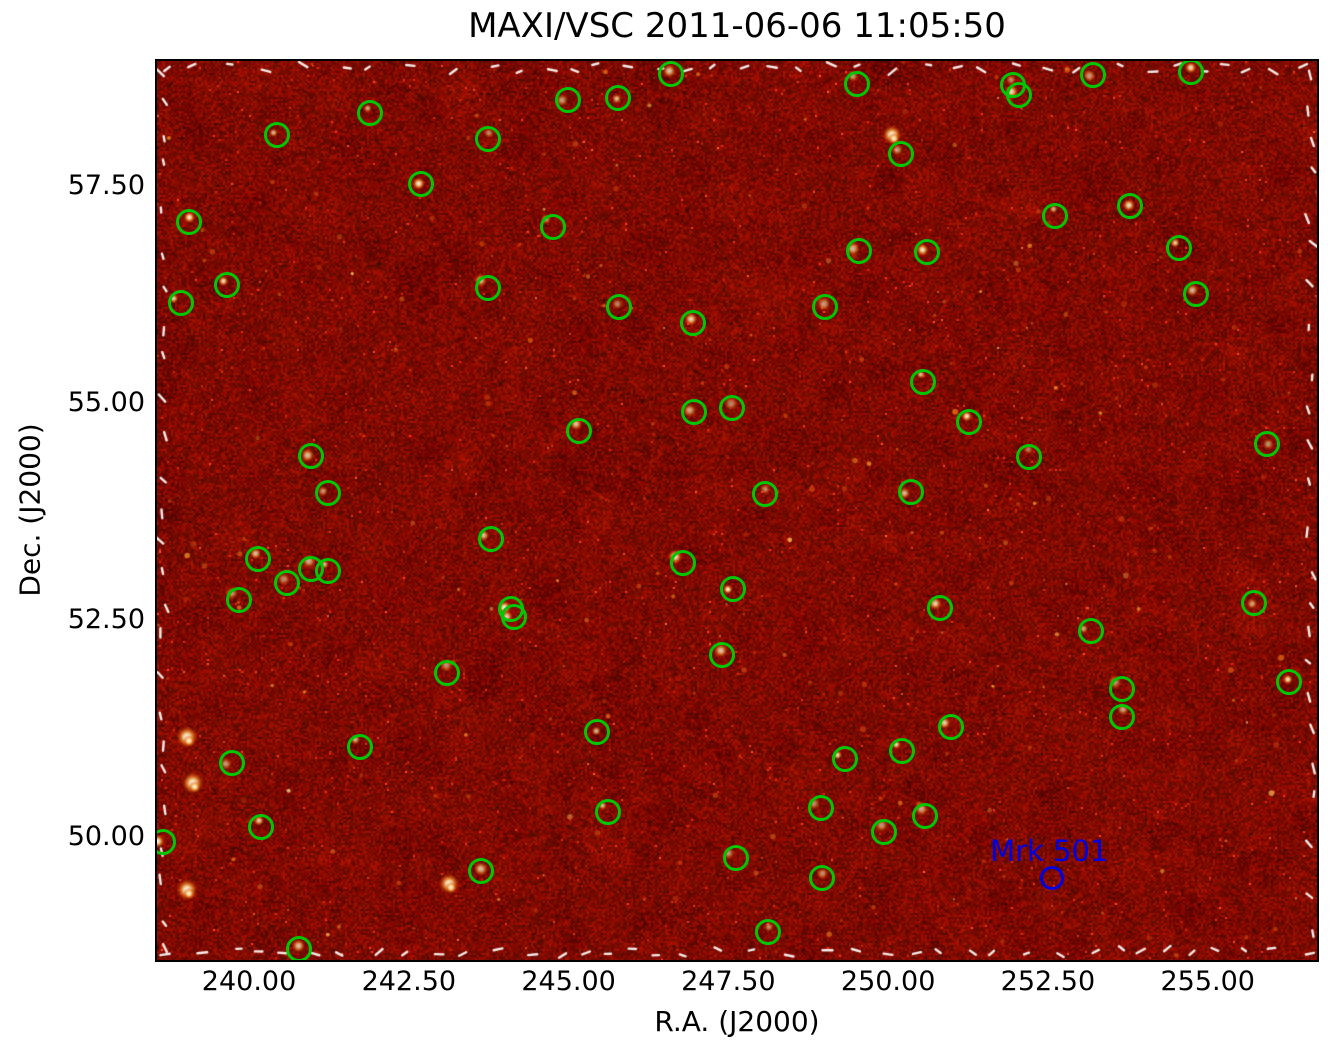  I want to click on y-axis-label: Dec. (J2000), so click(30, 510).